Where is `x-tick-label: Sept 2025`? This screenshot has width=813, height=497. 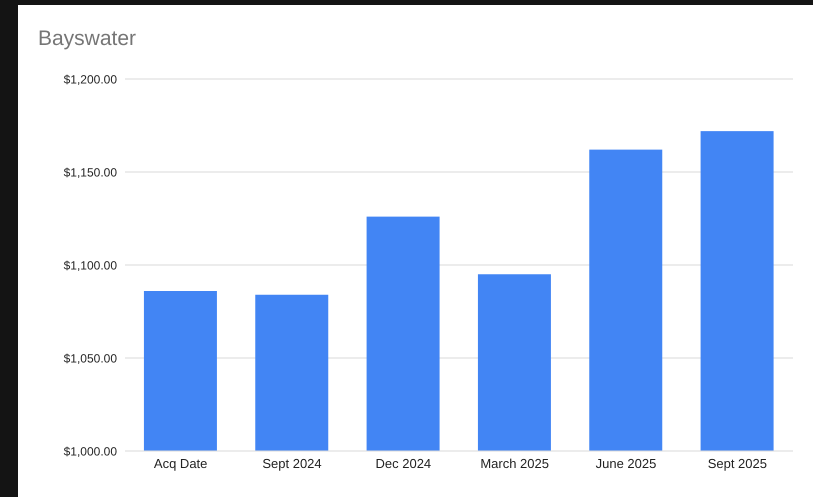 x-tick-label: Sept 2025 is located at coordinates (737, 464).